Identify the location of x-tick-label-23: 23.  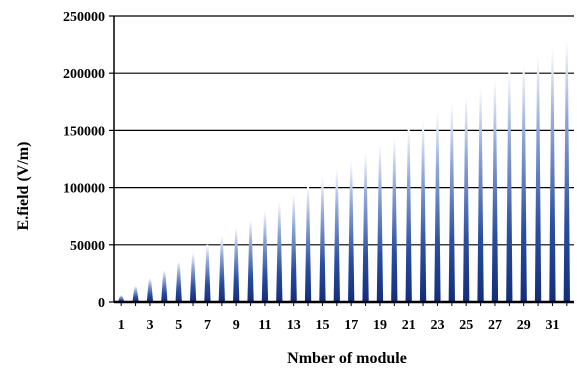
(437, 325).